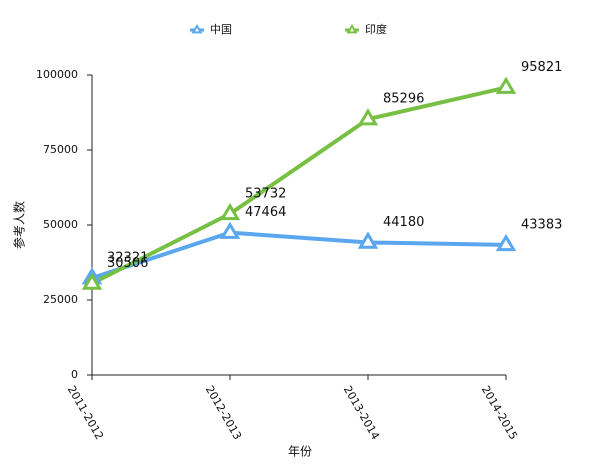  What do you see at coordinates (127, 258) in the screenshot?
I see `data-label: 32321` at bounding box center [127, 258].